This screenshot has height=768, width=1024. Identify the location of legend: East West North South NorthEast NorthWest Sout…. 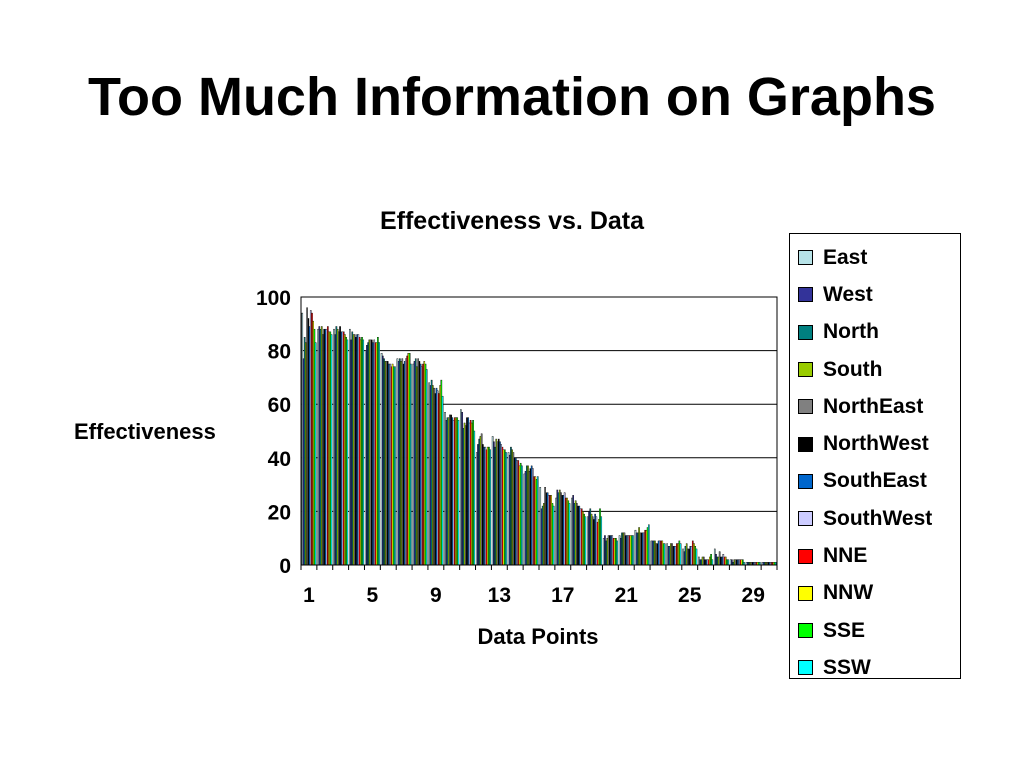
(875, 456).